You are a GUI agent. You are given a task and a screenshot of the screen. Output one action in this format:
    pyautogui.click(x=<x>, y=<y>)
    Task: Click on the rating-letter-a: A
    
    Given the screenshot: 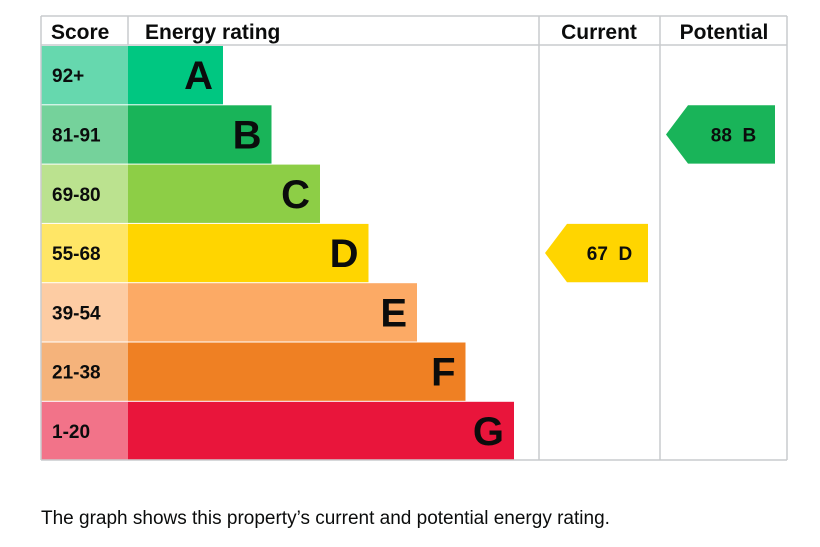 What is the action you would take?
    pyautogui.click(x=198, y=76)
    